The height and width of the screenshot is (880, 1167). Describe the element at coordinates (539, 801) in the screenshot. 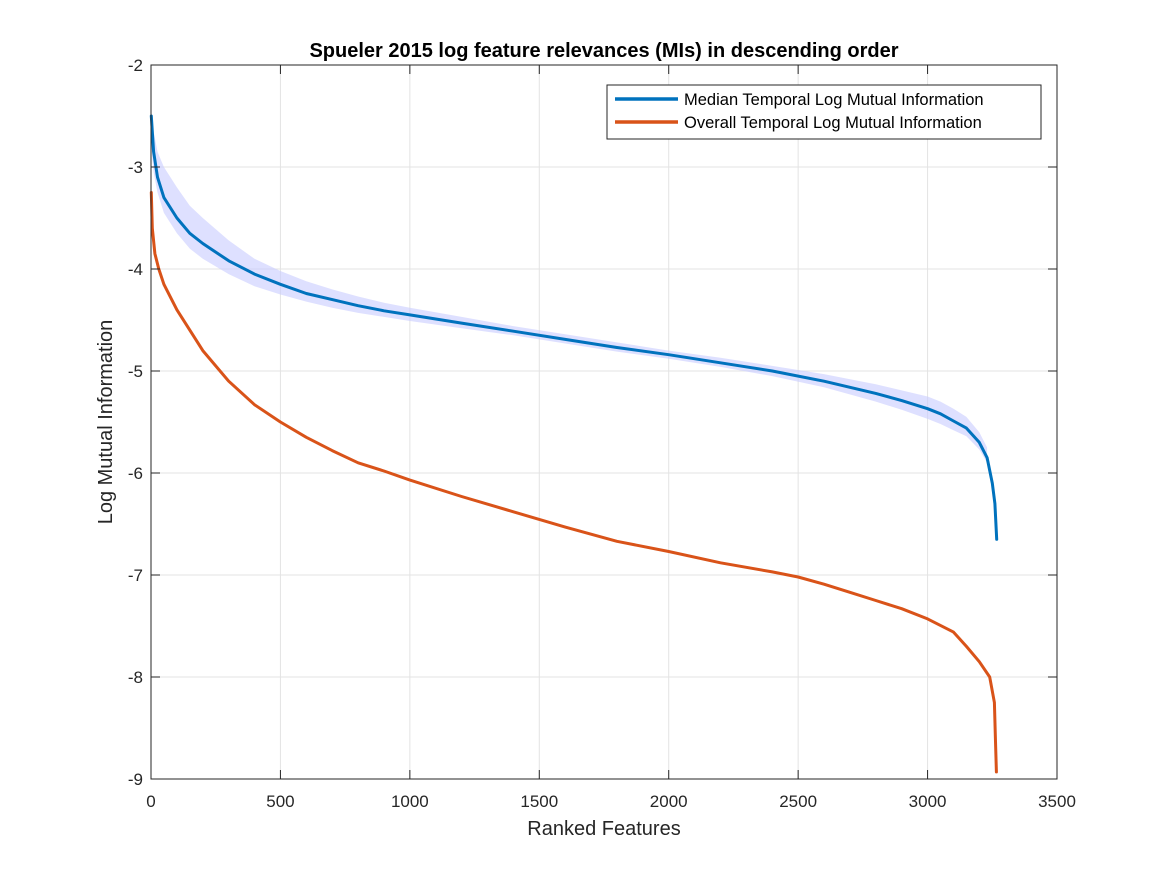

I see `x-tick-label: 1500` at that location.